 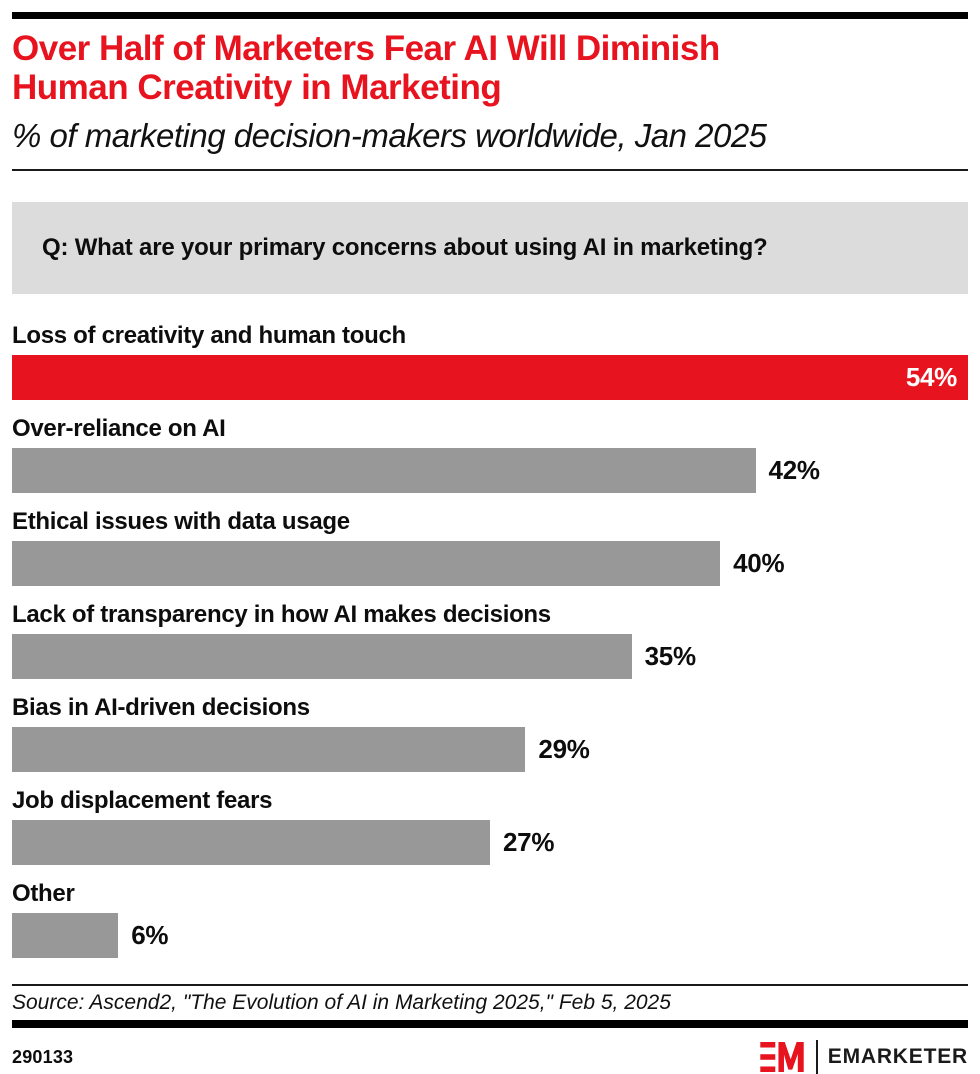 I want to click on bar-value-label: 40%, so click(x=759, y=563).